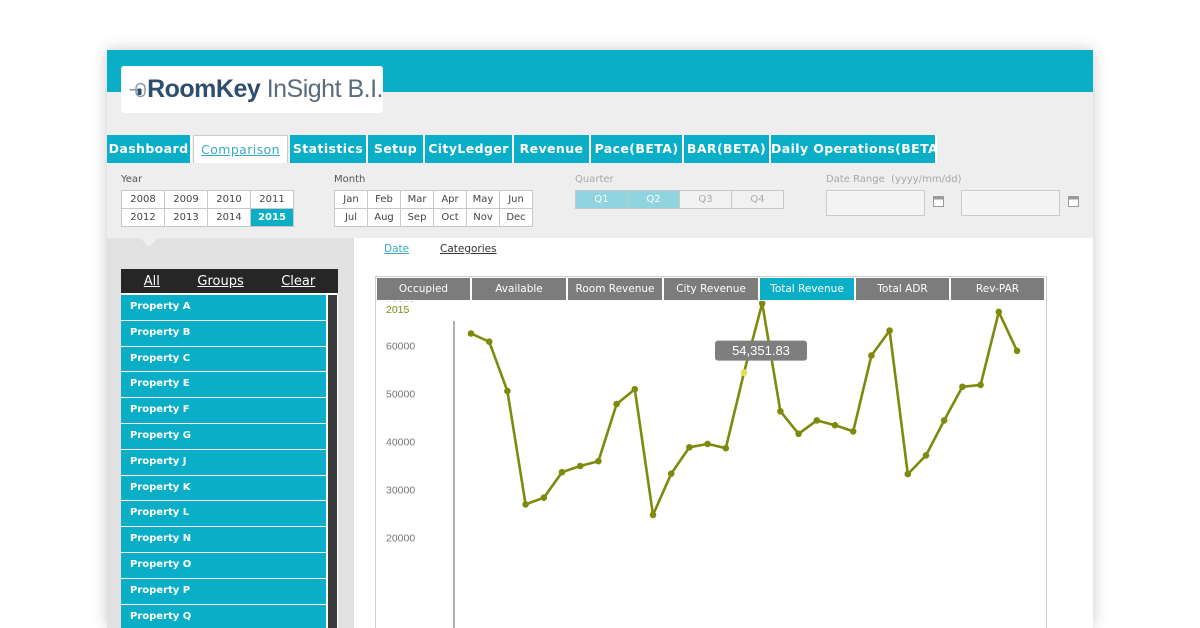 This screenshot has width=1200, height=628. Describe the element at coordinates (329, 149) in the screenshot. I see `tab-statistics: Statistics` at that location.